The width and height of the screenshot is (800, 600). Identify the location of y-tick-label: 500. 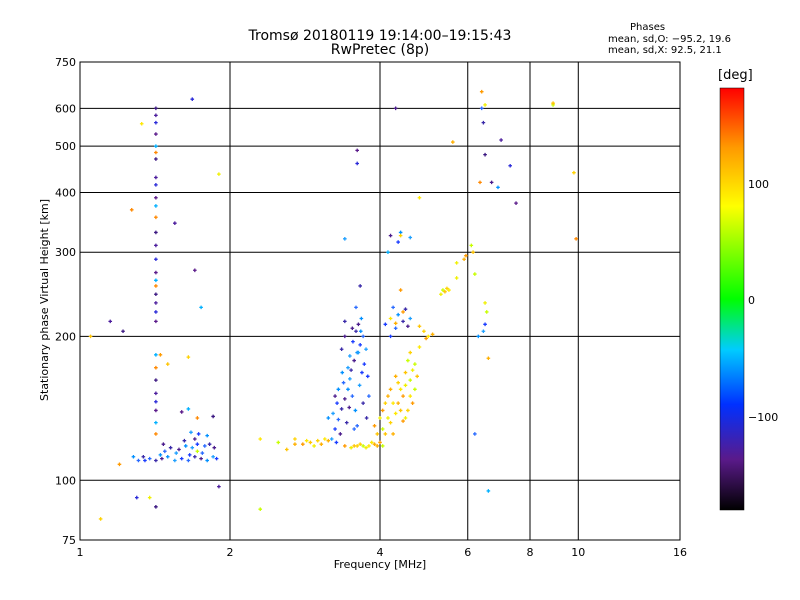
(65, 146).